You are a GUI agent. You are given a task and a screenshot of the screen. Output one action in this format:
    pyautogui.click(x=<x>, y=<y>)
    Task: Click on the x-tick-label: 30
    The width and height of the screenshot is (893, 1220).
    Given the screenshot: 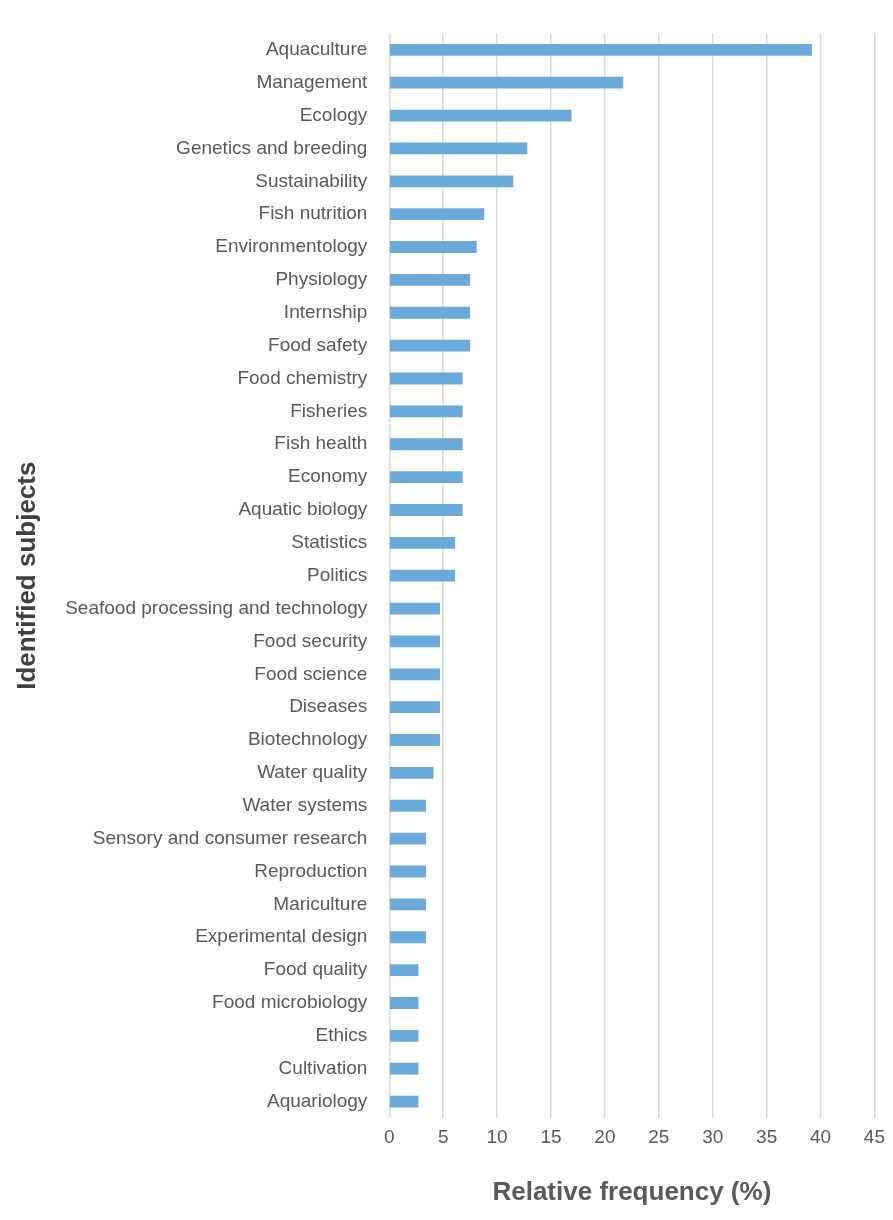 What is the action you would take?
    pyautogui.click(x=713, y=1136)
    